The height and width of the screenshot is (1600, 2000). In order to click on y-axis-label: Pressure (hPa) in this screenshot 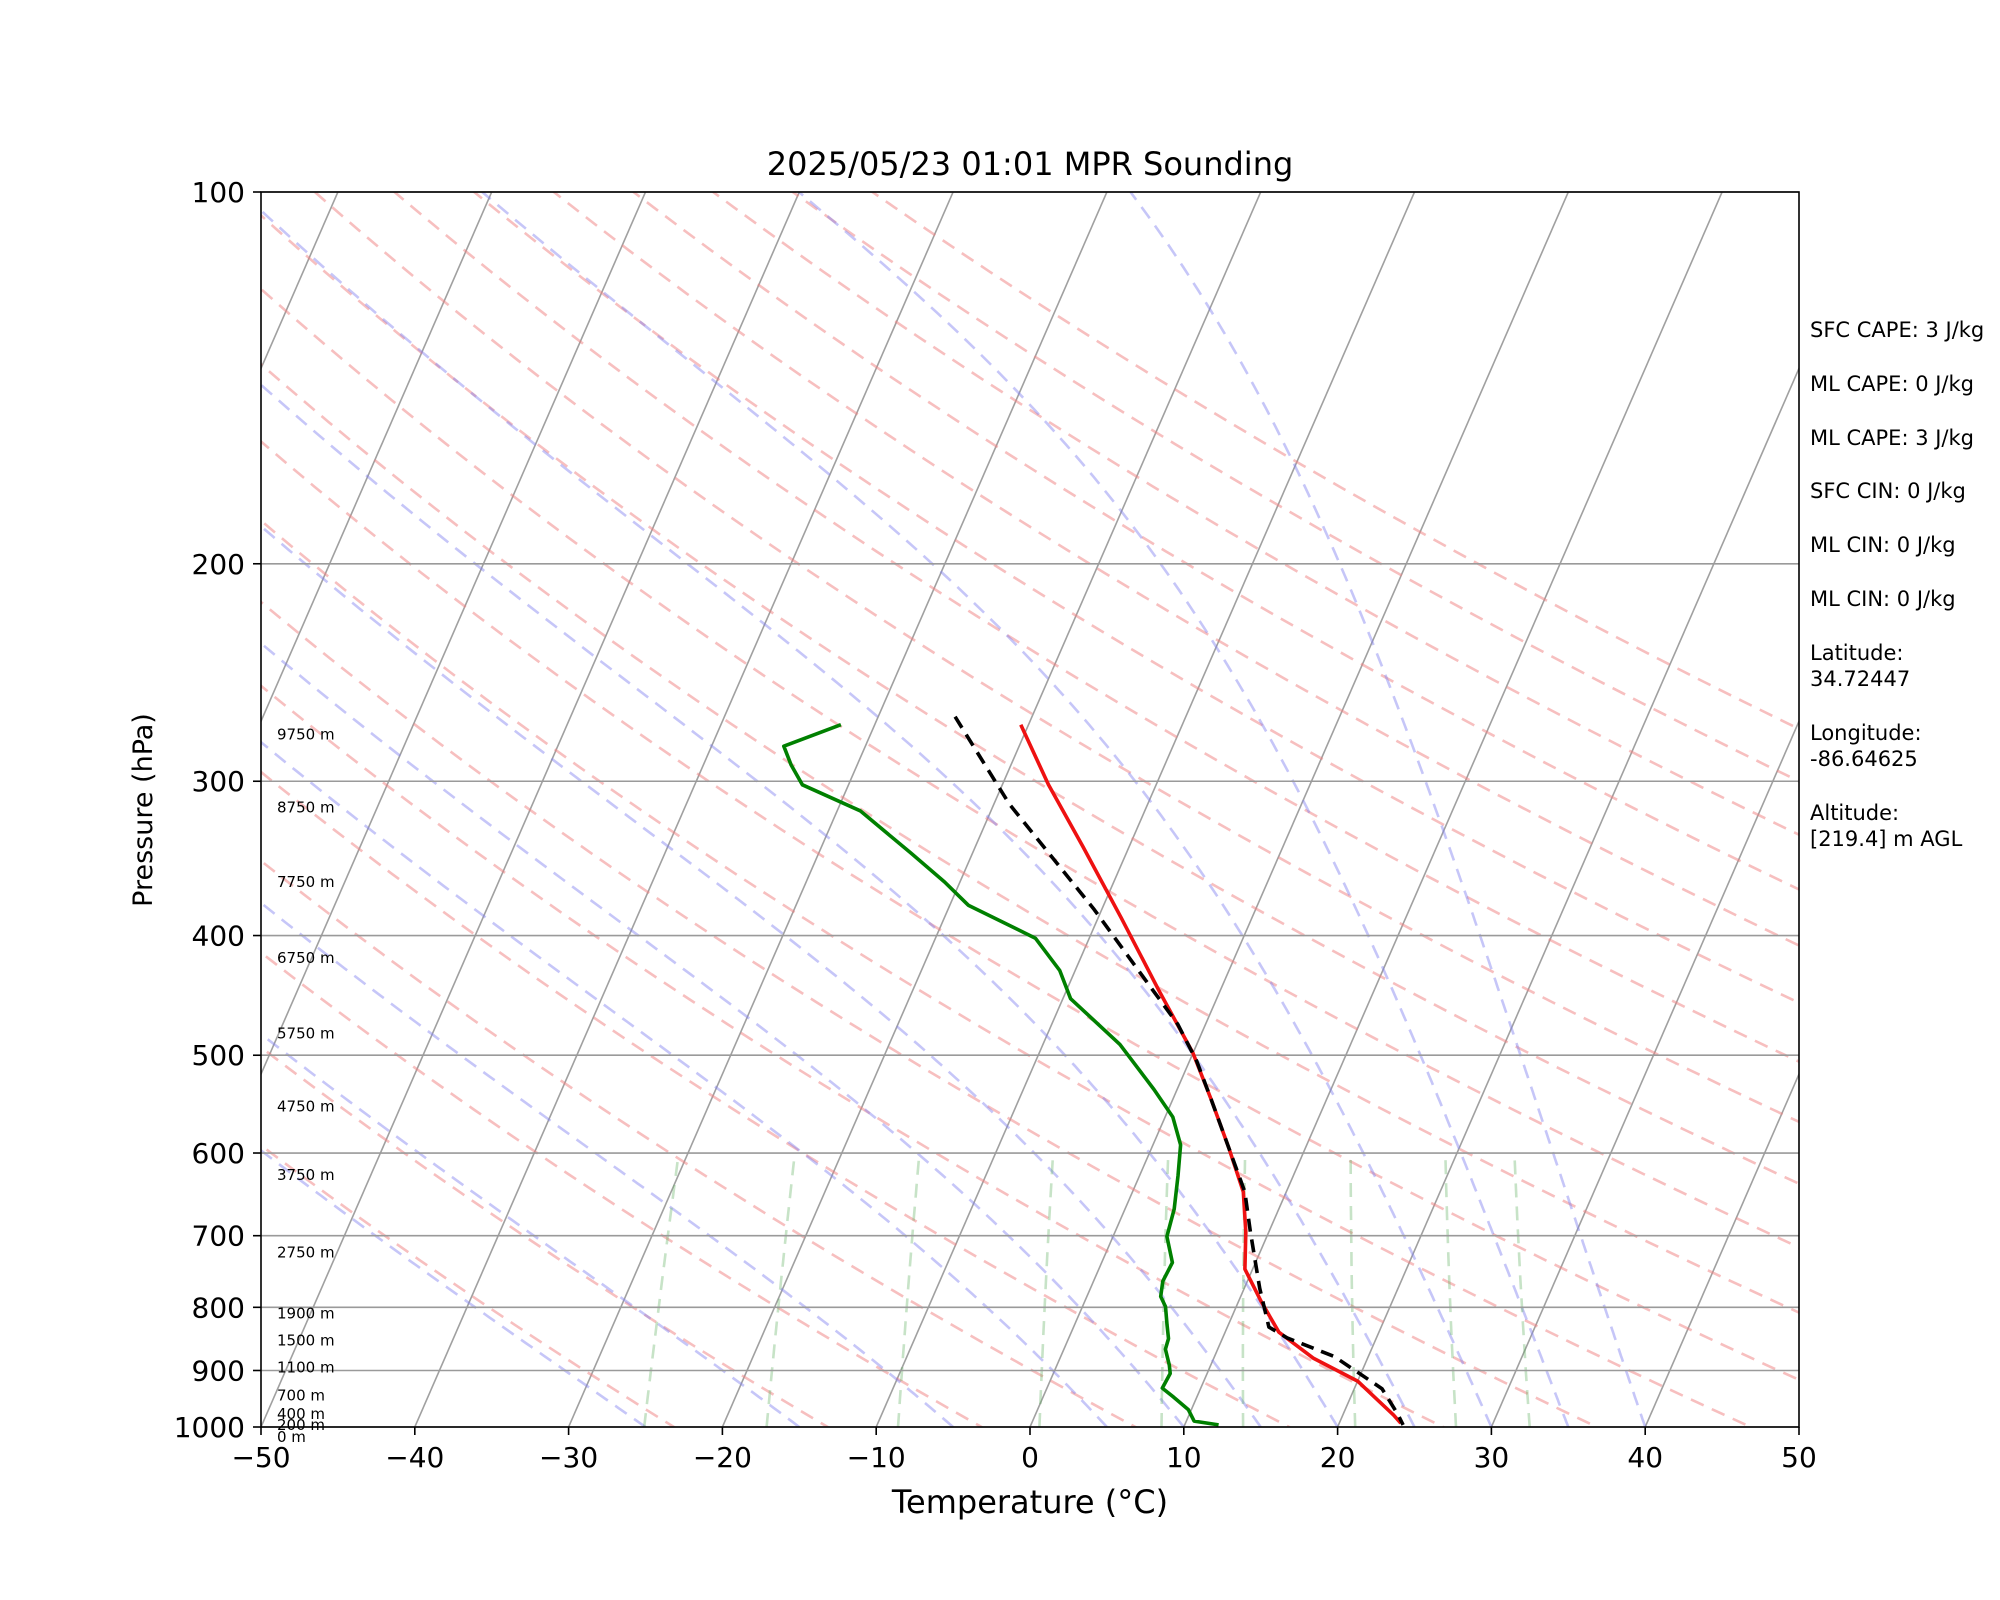, I will do `click(143, 810)`.